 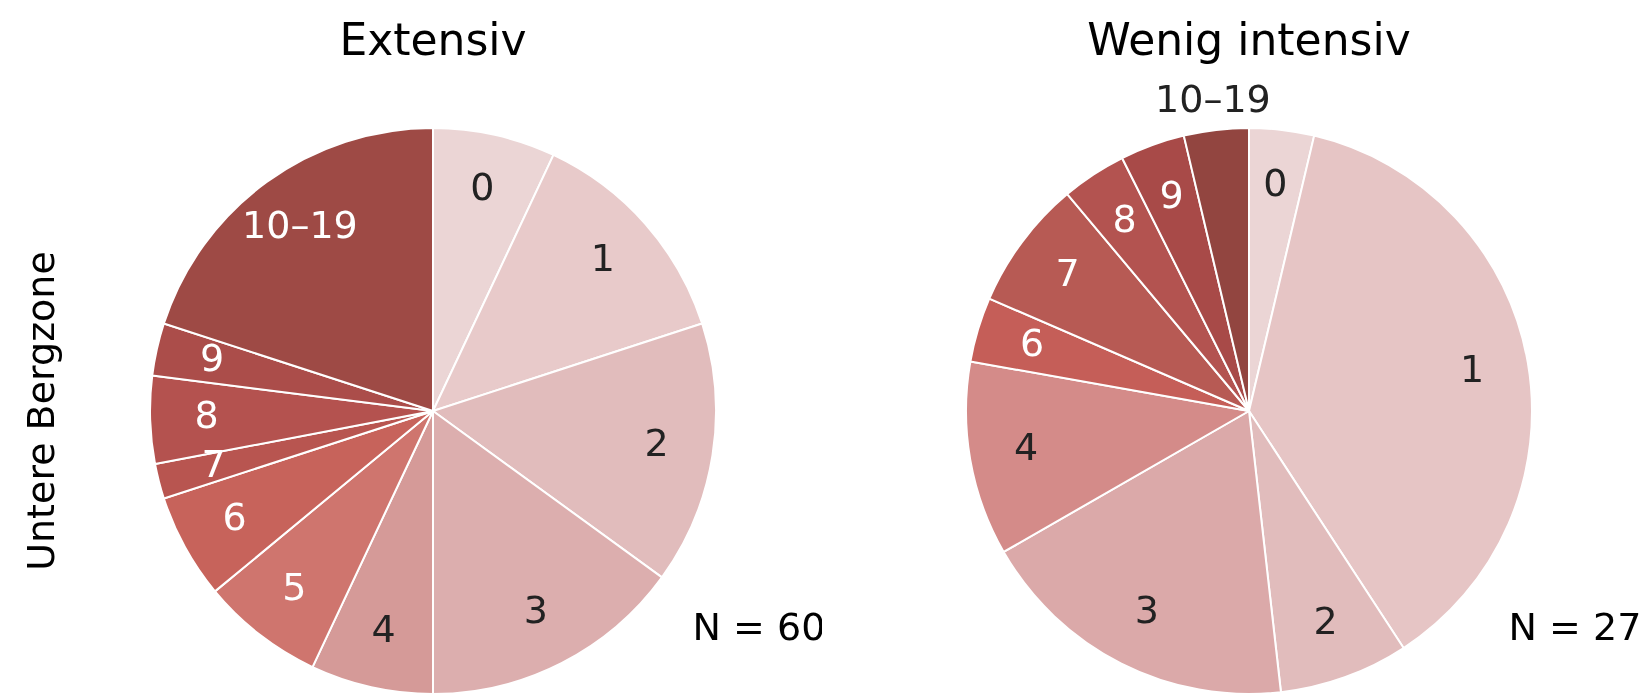 I want to click on chart-title: Extensiv, so click(x=433, y=40).